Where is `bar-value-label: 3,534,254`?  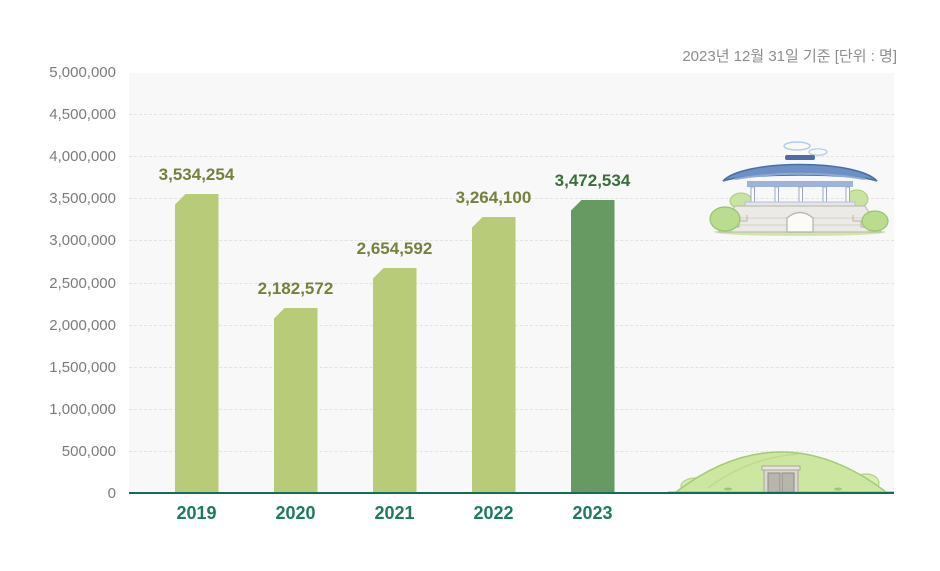 bar-value-label: 3,534,254 is located at coordinates (196, 174).